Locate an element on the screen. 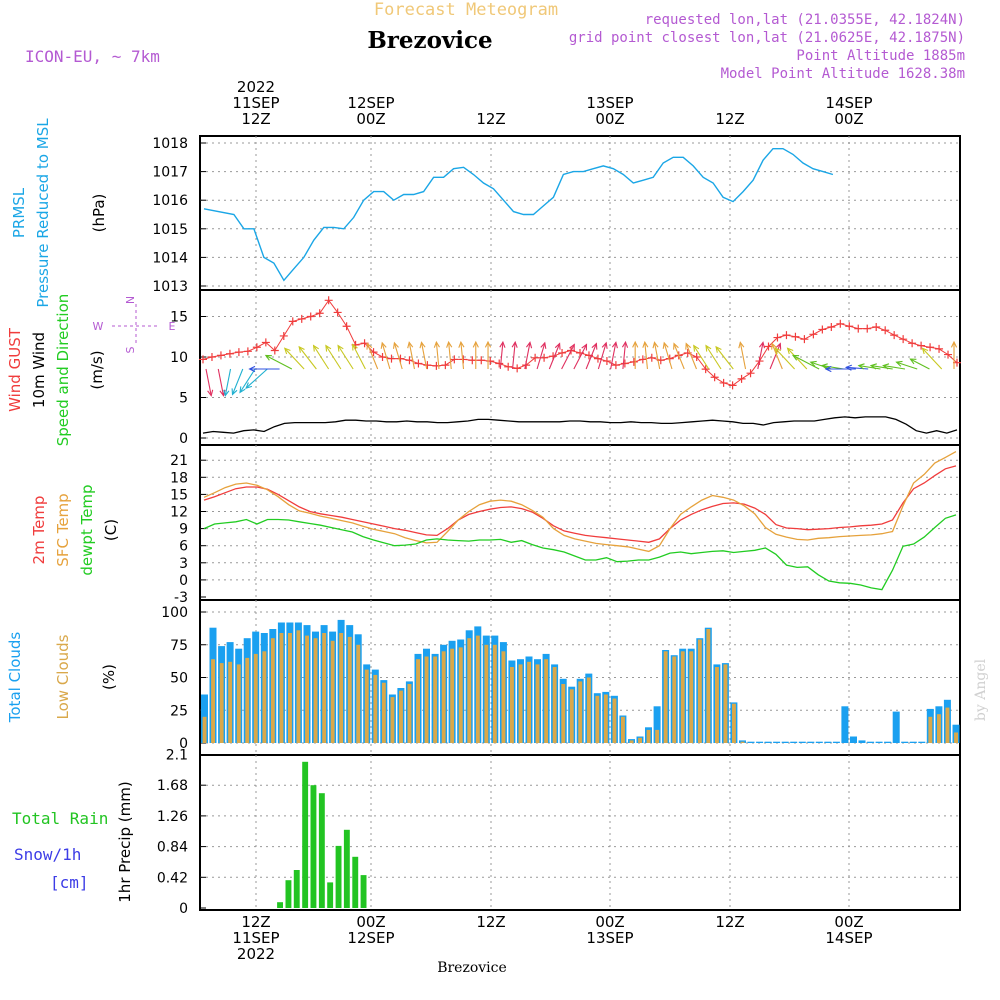 The height and width of the screenshot is (1000, 1000). y-tick-label: 0 is located at coordinates (183, 909).